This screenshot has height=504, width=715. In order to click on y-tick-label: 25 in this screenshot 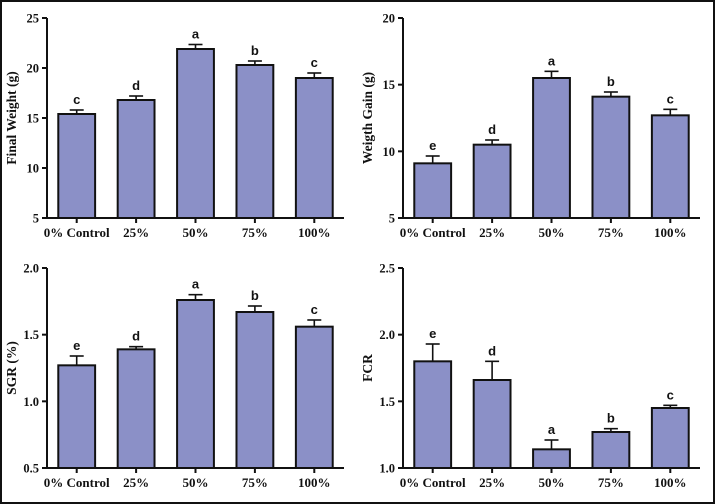, I will do `click(33, 19)`.